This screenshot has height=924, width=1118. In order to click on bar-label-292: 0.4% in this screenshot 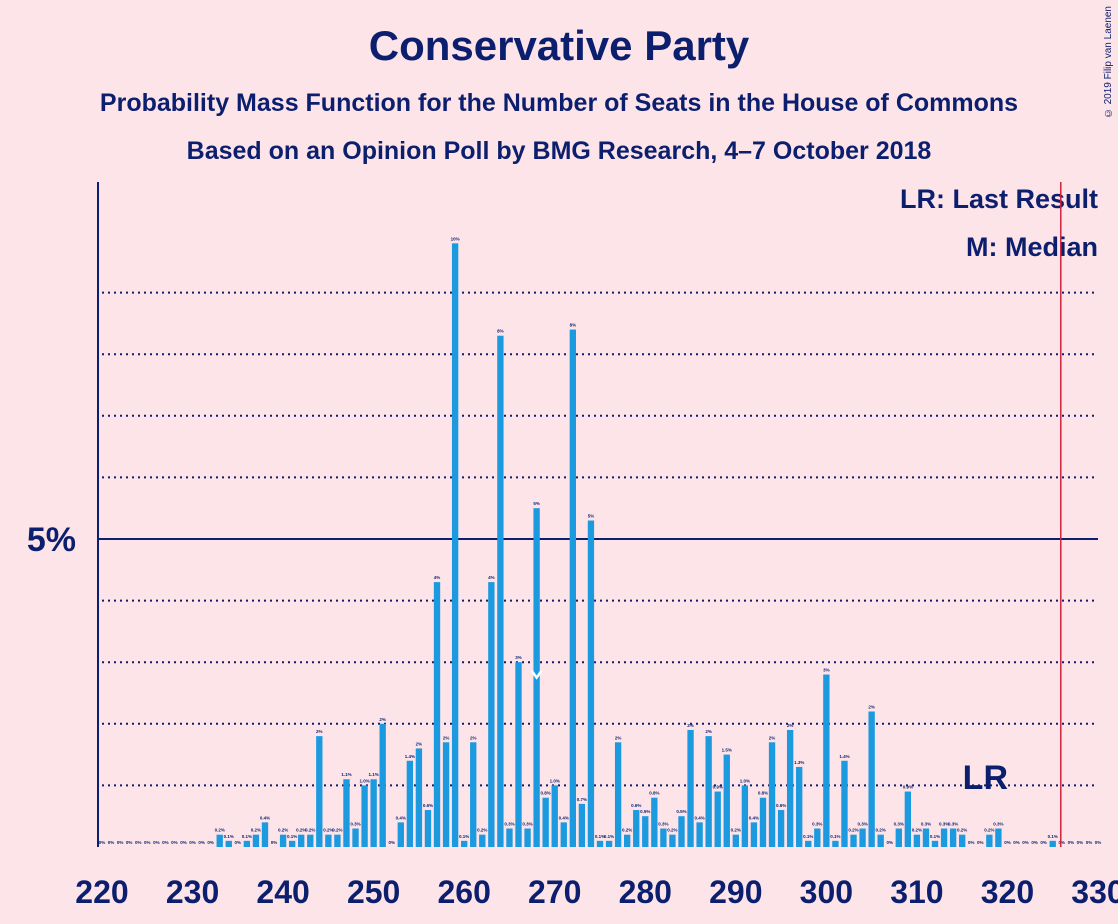, I will do `click(754, 817)`.